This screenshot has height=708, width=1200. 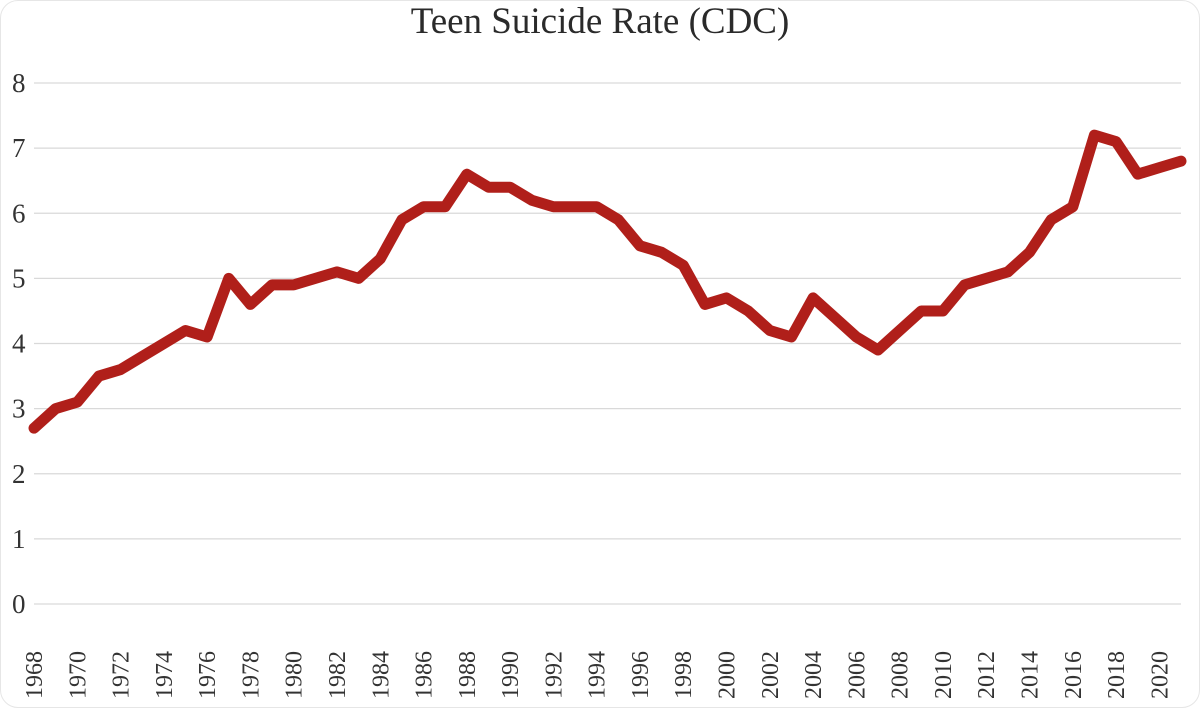 What do you see at coordinates (338, 675) in the screenshot?
I see `x-tick-label: 1982` at bounding box center [338, 675].